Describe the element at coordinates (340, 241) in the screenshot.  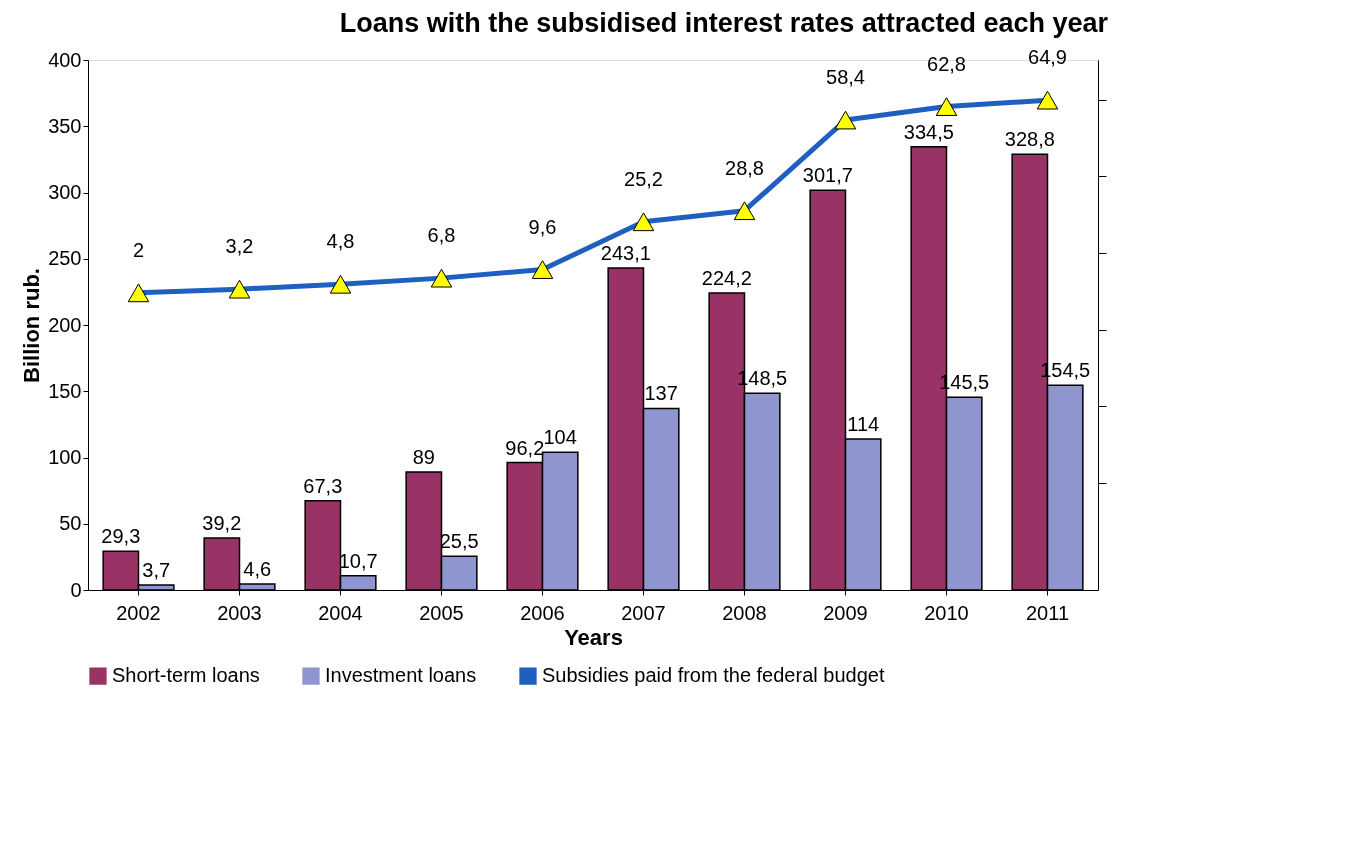
I see `data-label: 4,8` at that location.